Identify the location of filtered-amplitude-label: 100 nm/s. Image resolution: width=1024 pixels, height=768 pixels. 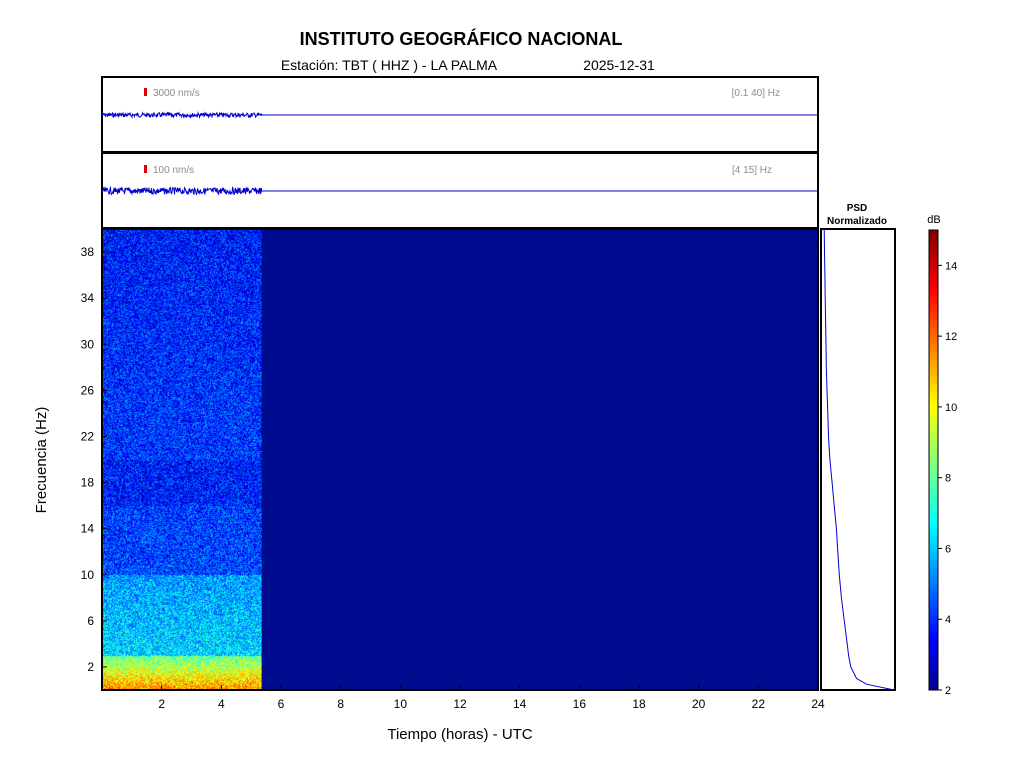
(173, 170).